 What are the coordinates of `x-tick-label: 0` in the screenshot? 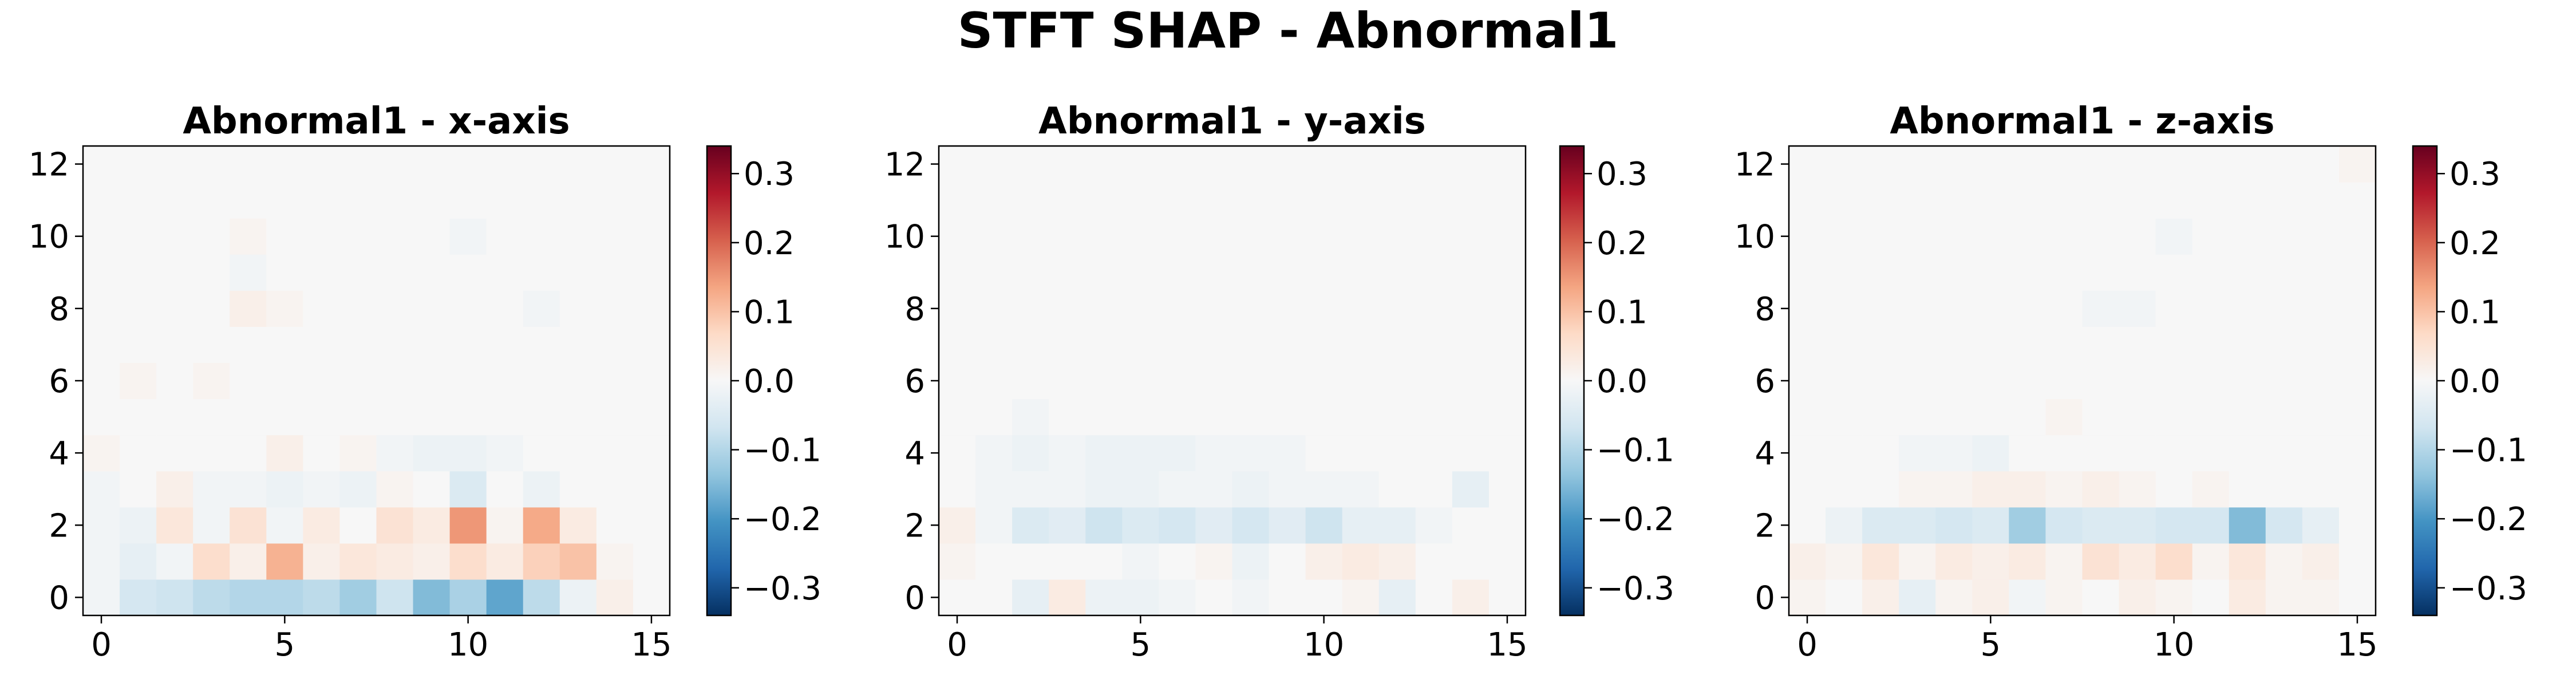 It's located at (957, 645).